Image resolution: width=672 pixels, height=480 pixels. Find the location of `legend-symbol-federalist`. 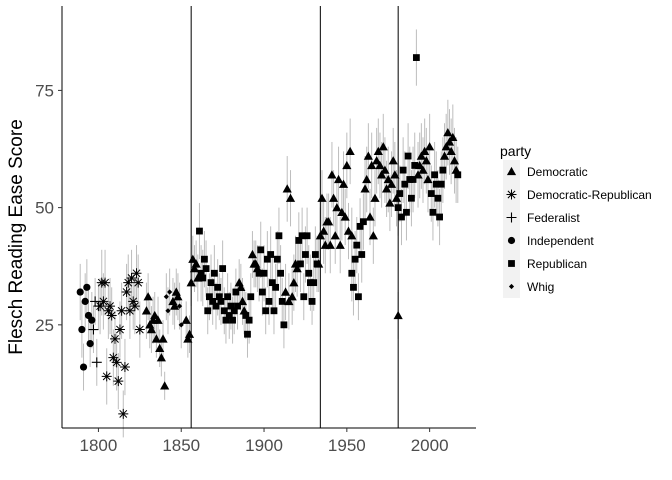

legend-symbol-federalist is located at coordinates (511, 217).